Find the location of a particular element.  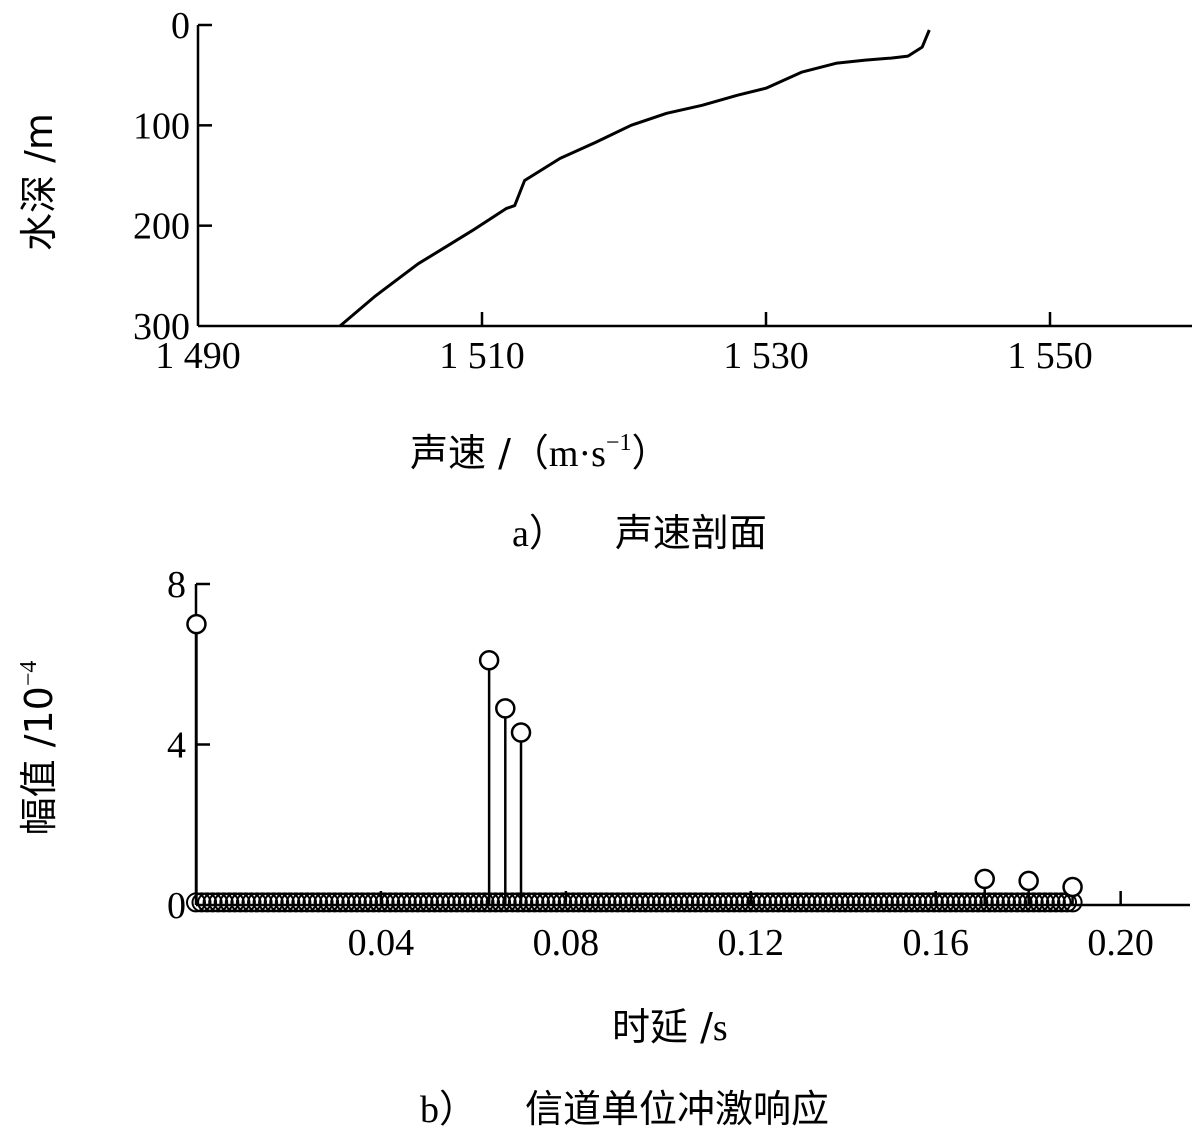

chart-a-x-axis-label: 声速 /（m·s−1） is located at coordinates (539, 452).